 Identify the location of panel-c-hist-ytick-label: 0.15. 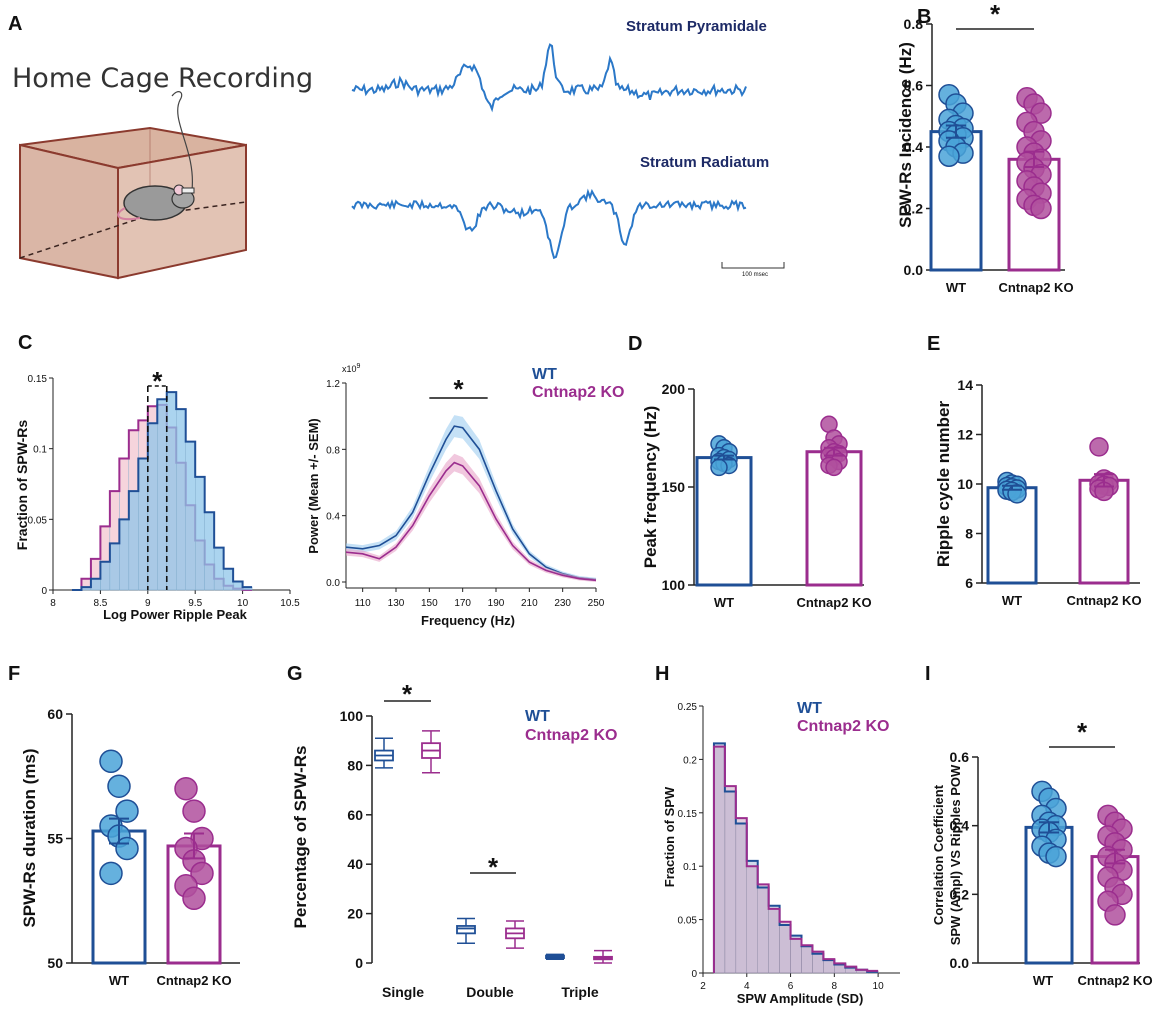
(38, 379).